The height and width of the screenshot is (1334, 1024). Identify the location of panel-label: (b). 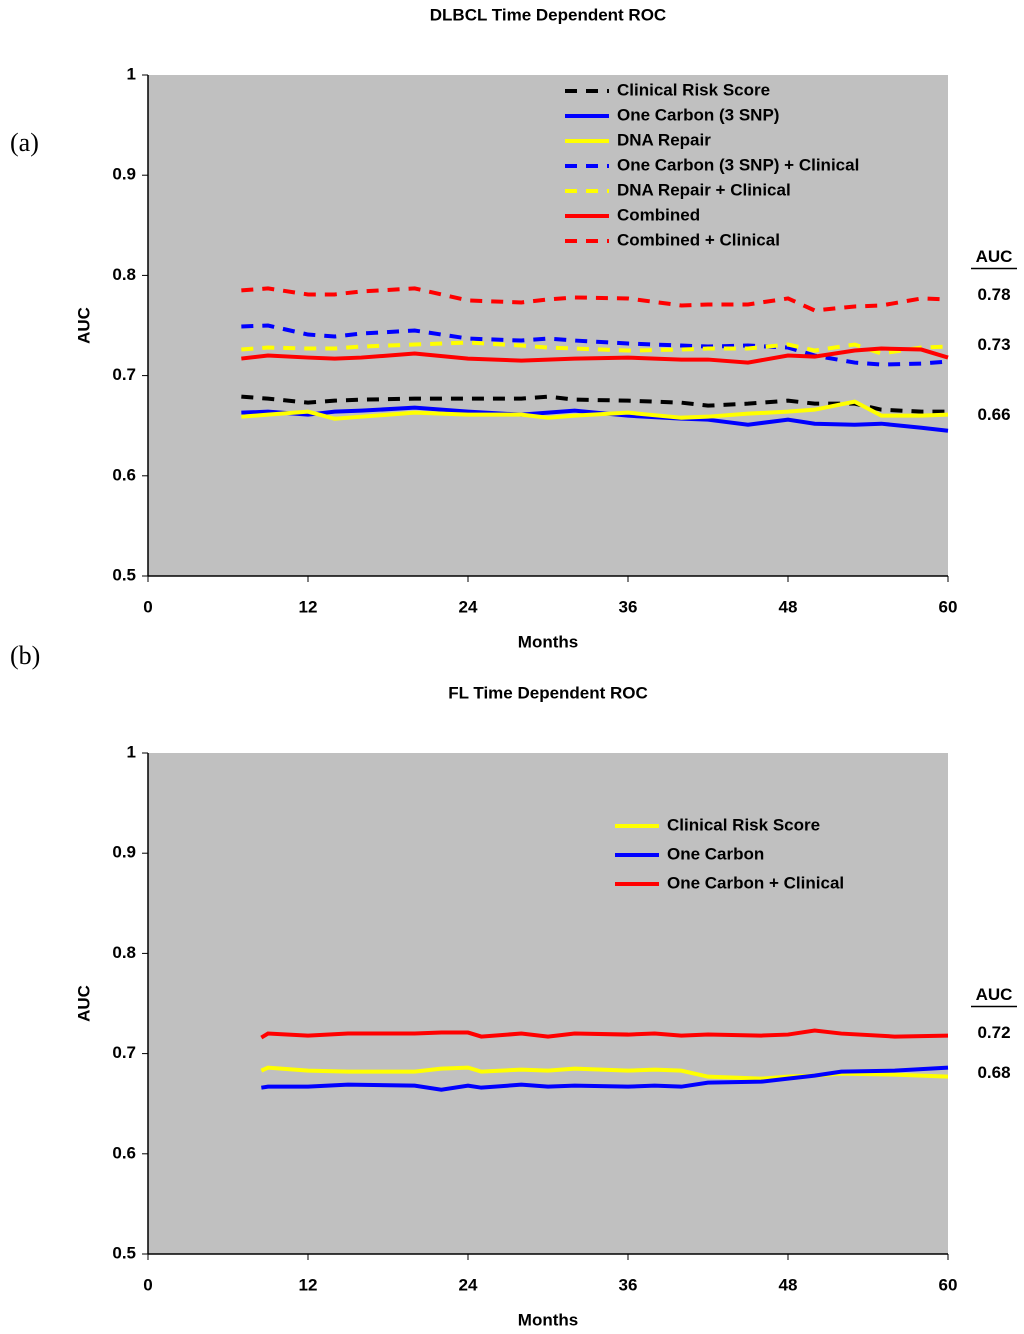
(25, 655).